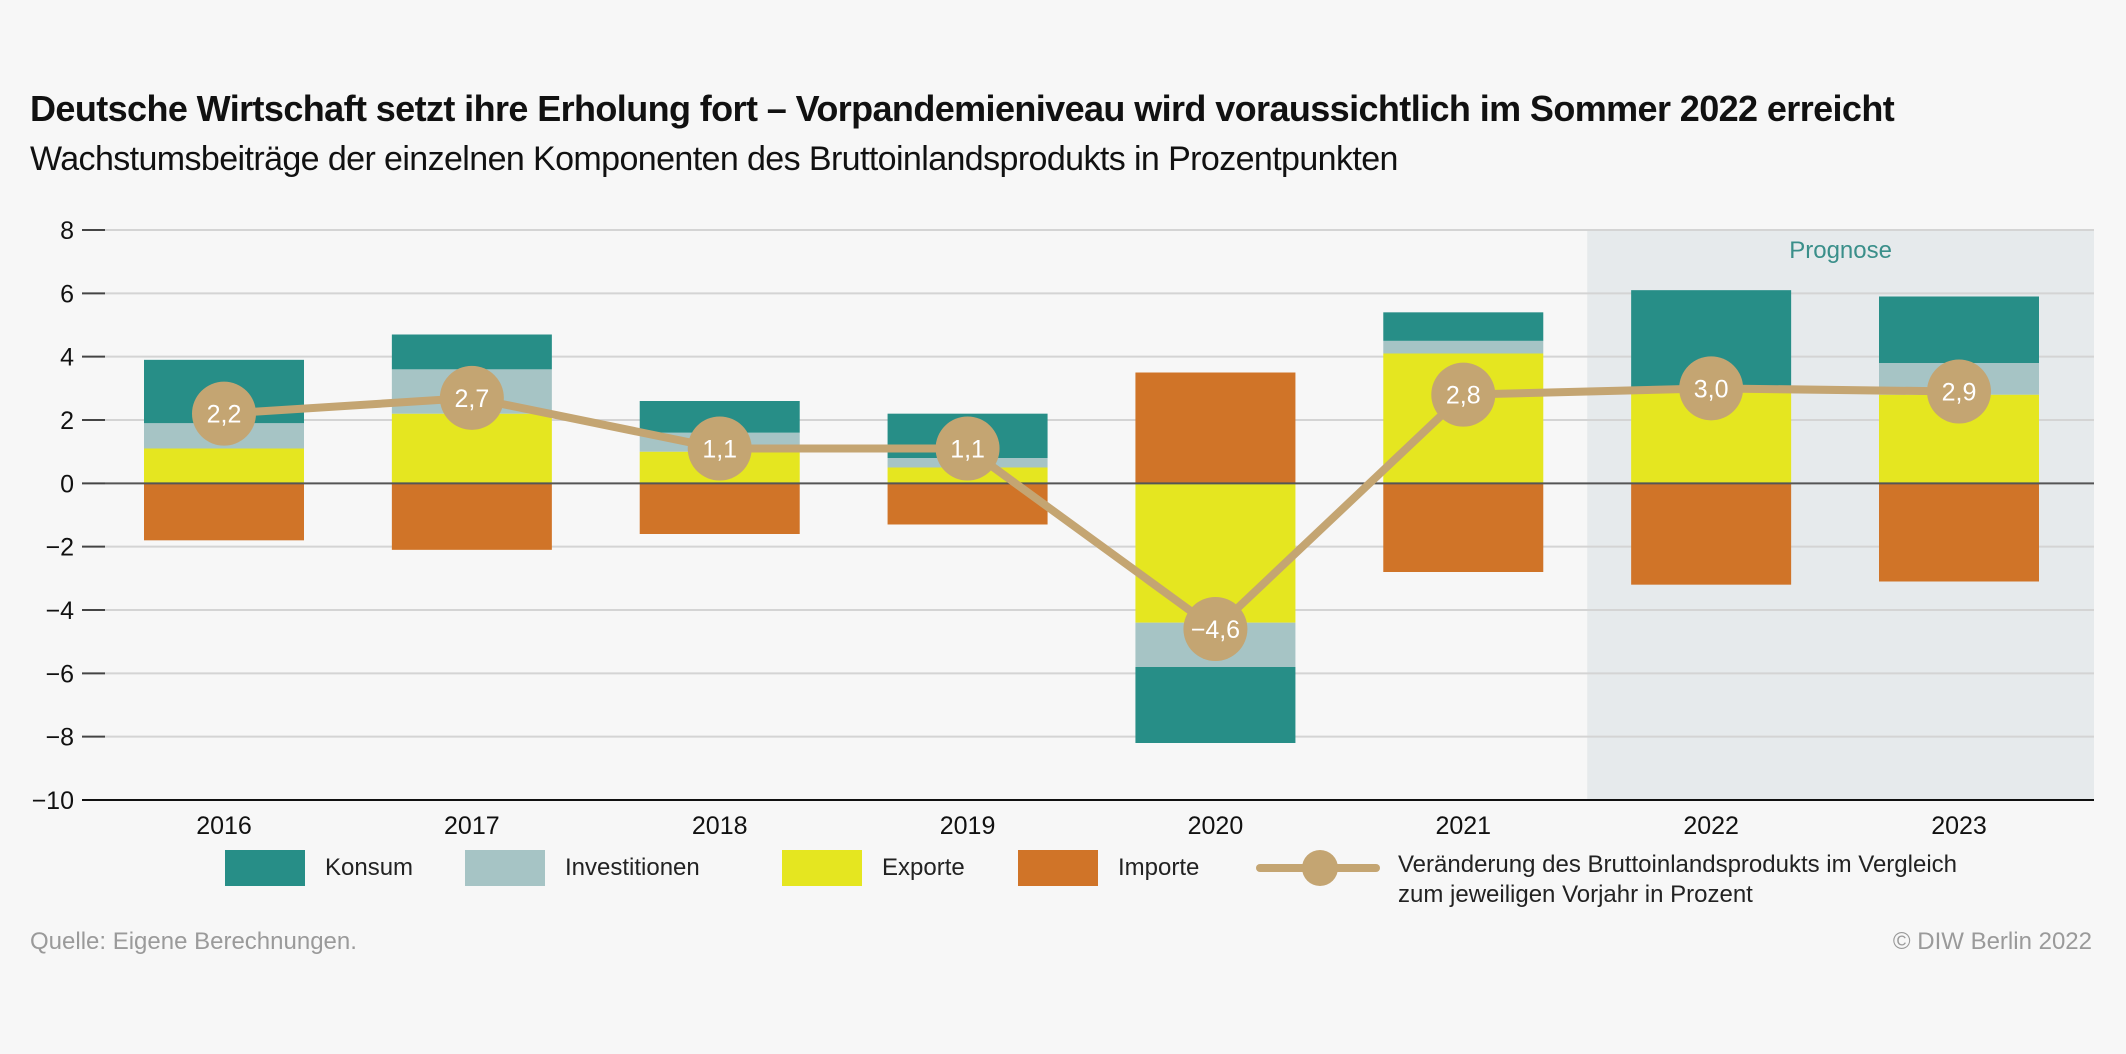 This screenshot has width=2126, height=1054. What do you see at coordinates (67, 484) in the screenshot?
I see `y-tick-label: 0` at bounding box center [67, 484].